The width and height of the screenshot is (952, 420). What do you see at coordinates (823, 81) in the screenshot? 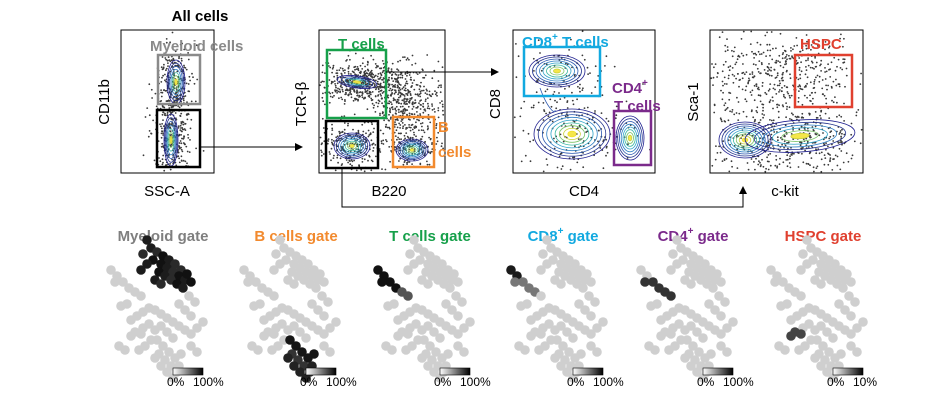
I see `gate-hspc` at bounding box center [823, 81].